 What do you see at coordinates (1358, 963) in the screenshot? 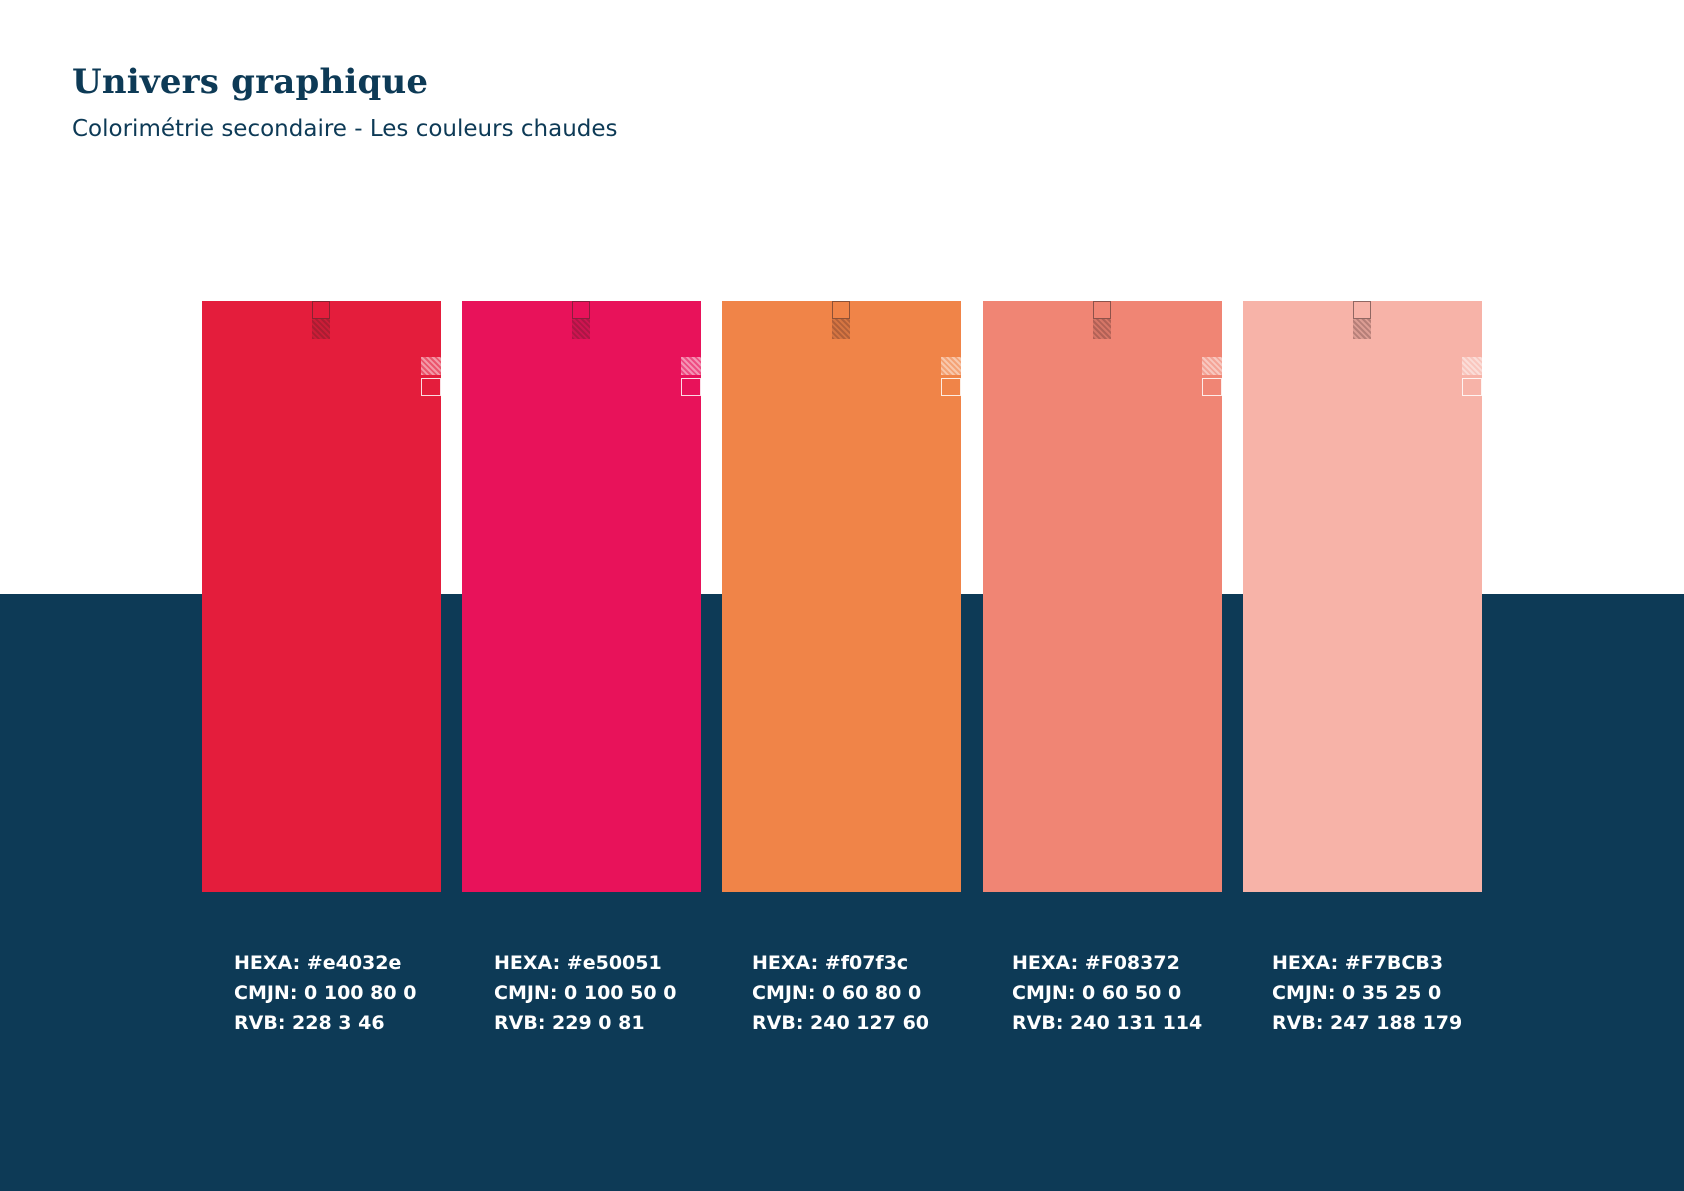
I see `hexa-value: HEXA: #F7BCB3` at bounding box center [1358, 963].